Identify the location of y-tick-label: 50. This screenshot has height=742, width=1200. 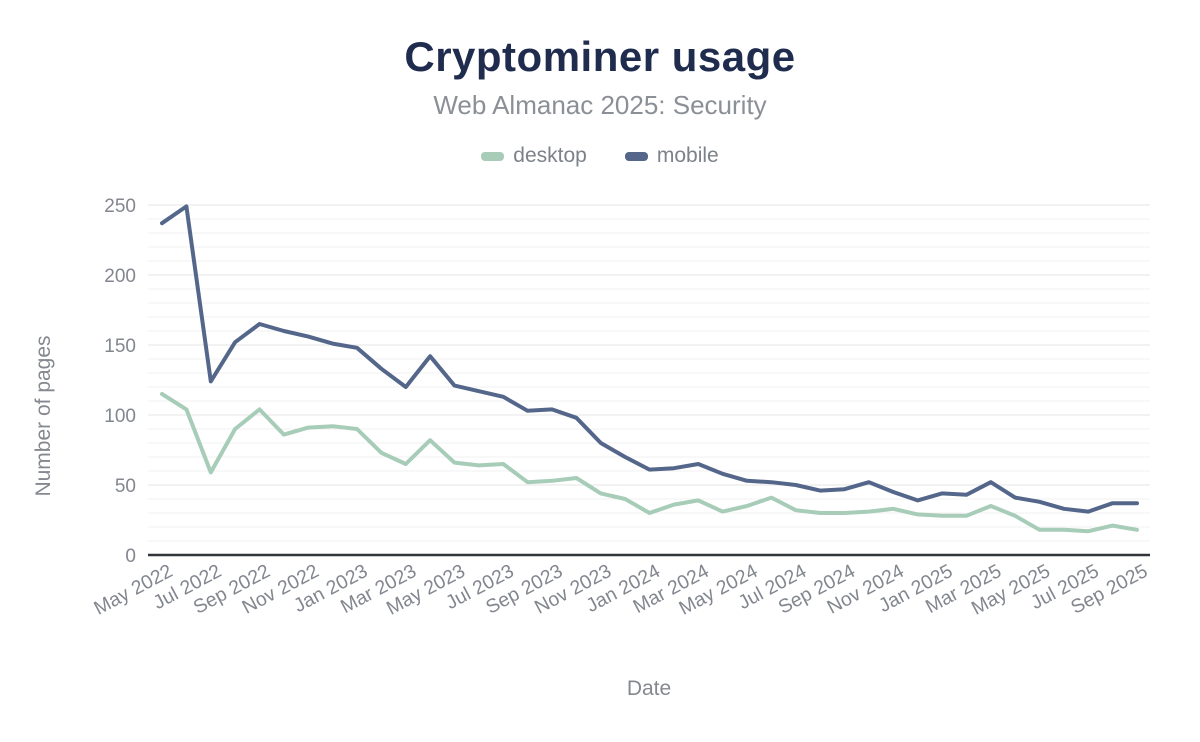
(125, 486).